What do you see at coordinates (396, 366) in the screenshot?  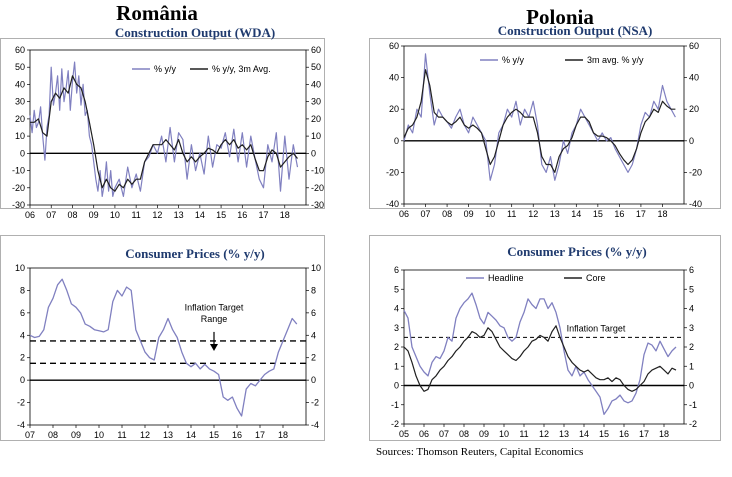 I see `y-tick-label-left: 1` at bounding box center [396, 366].